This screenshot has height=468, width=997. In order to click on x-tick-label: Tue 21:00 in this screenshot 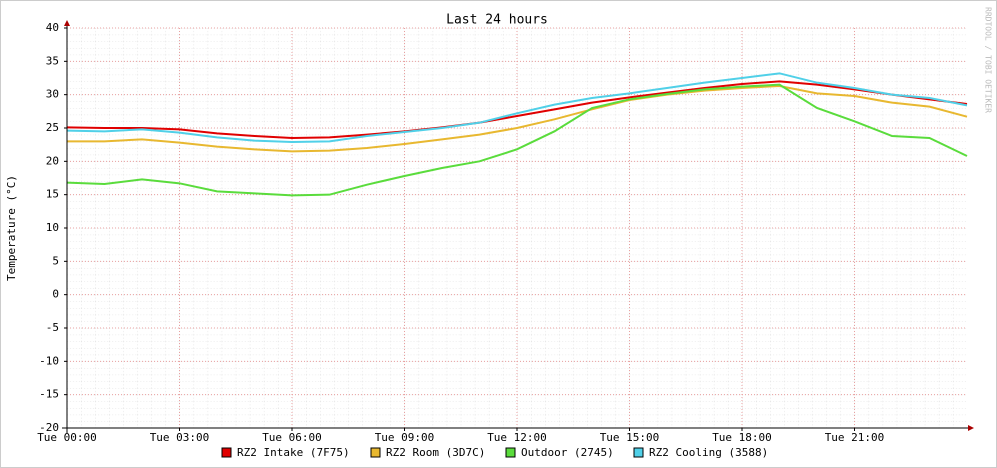, I will do `click(855, 437)`.